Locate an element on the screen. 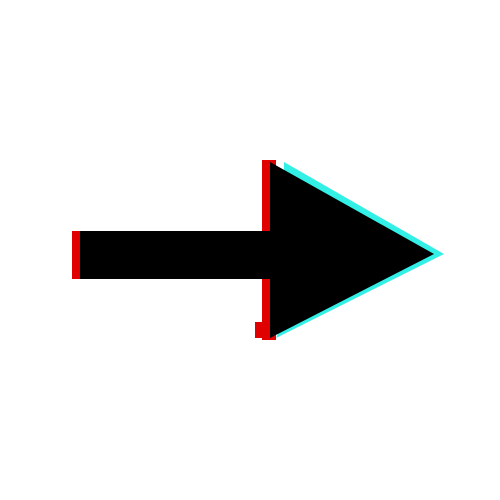  arrow-head is located at coordinates (352, 250).